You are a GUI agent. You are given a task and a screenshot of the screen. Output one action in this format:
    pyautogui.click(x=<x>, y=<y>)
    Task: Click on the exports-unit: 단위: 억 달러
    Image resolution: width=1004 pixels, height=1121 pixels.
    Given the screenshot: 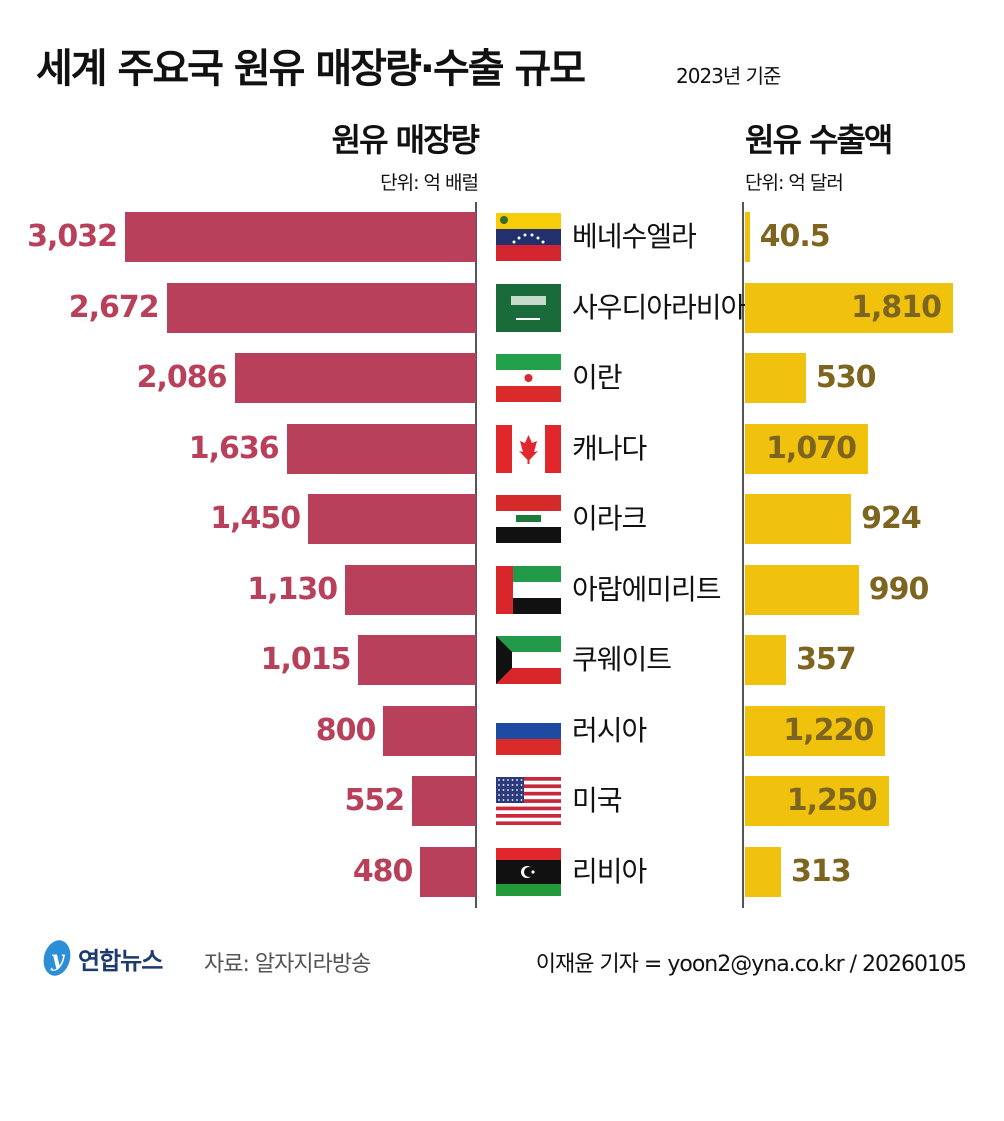 What is the action you would take?
    pyautogui.click(x=794, y=183)
    